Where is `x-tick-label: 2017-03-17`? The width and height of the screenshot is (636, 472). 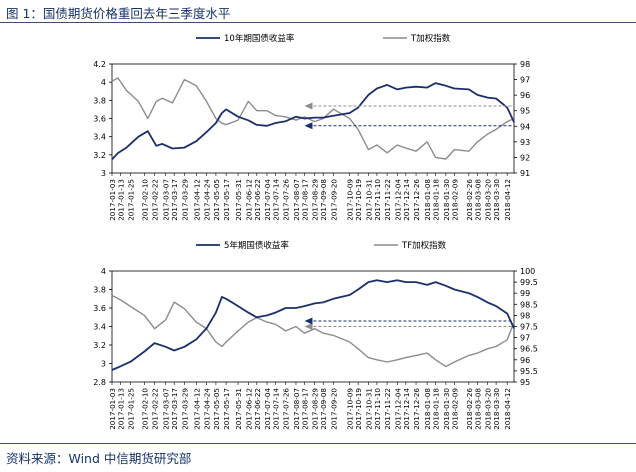
x-tick-label: 2017-03-17 is located at coordinates (174, 409).